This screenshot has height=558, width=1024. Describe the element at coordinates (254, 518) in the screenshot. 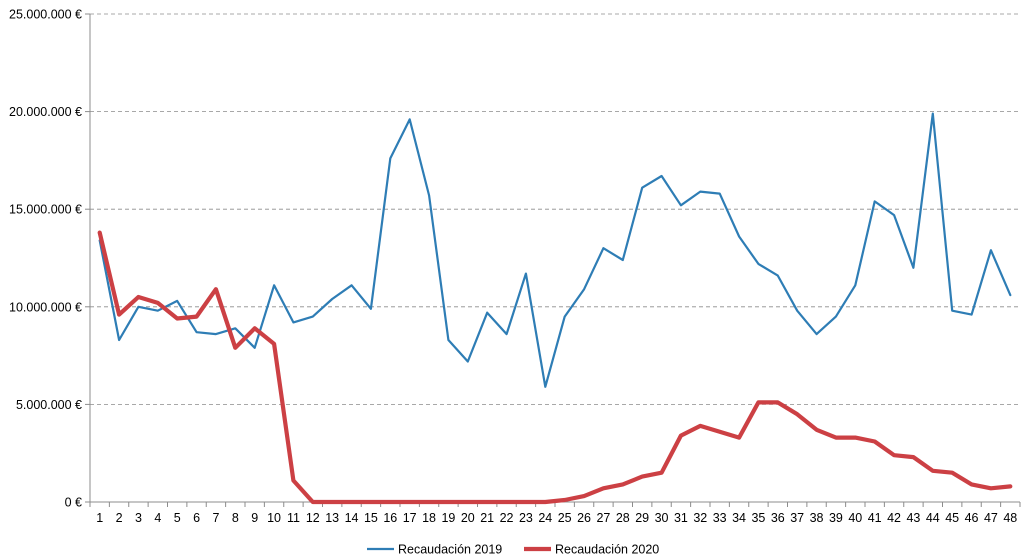

I see `x-tick-label: 9` at that location.